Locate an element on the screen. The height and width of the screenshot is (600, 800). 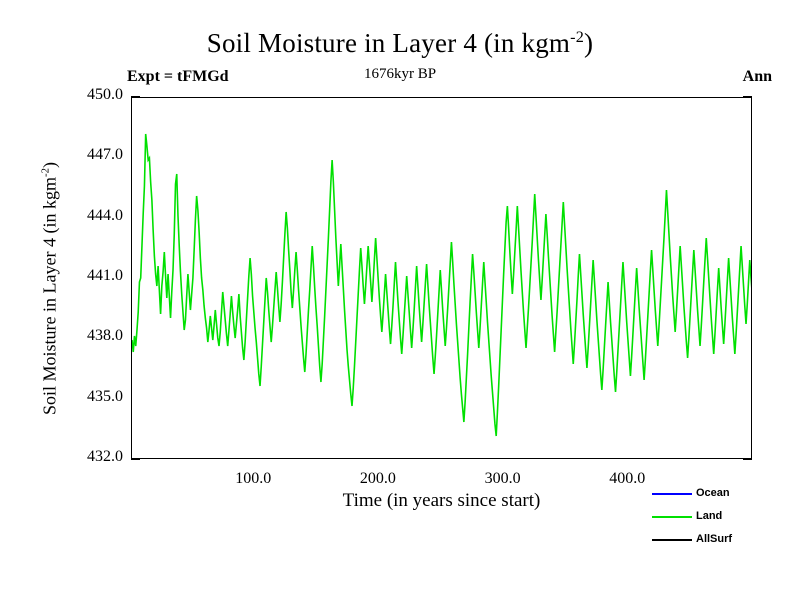
legend-label: AllSurf is located at coordinates (714, 539).